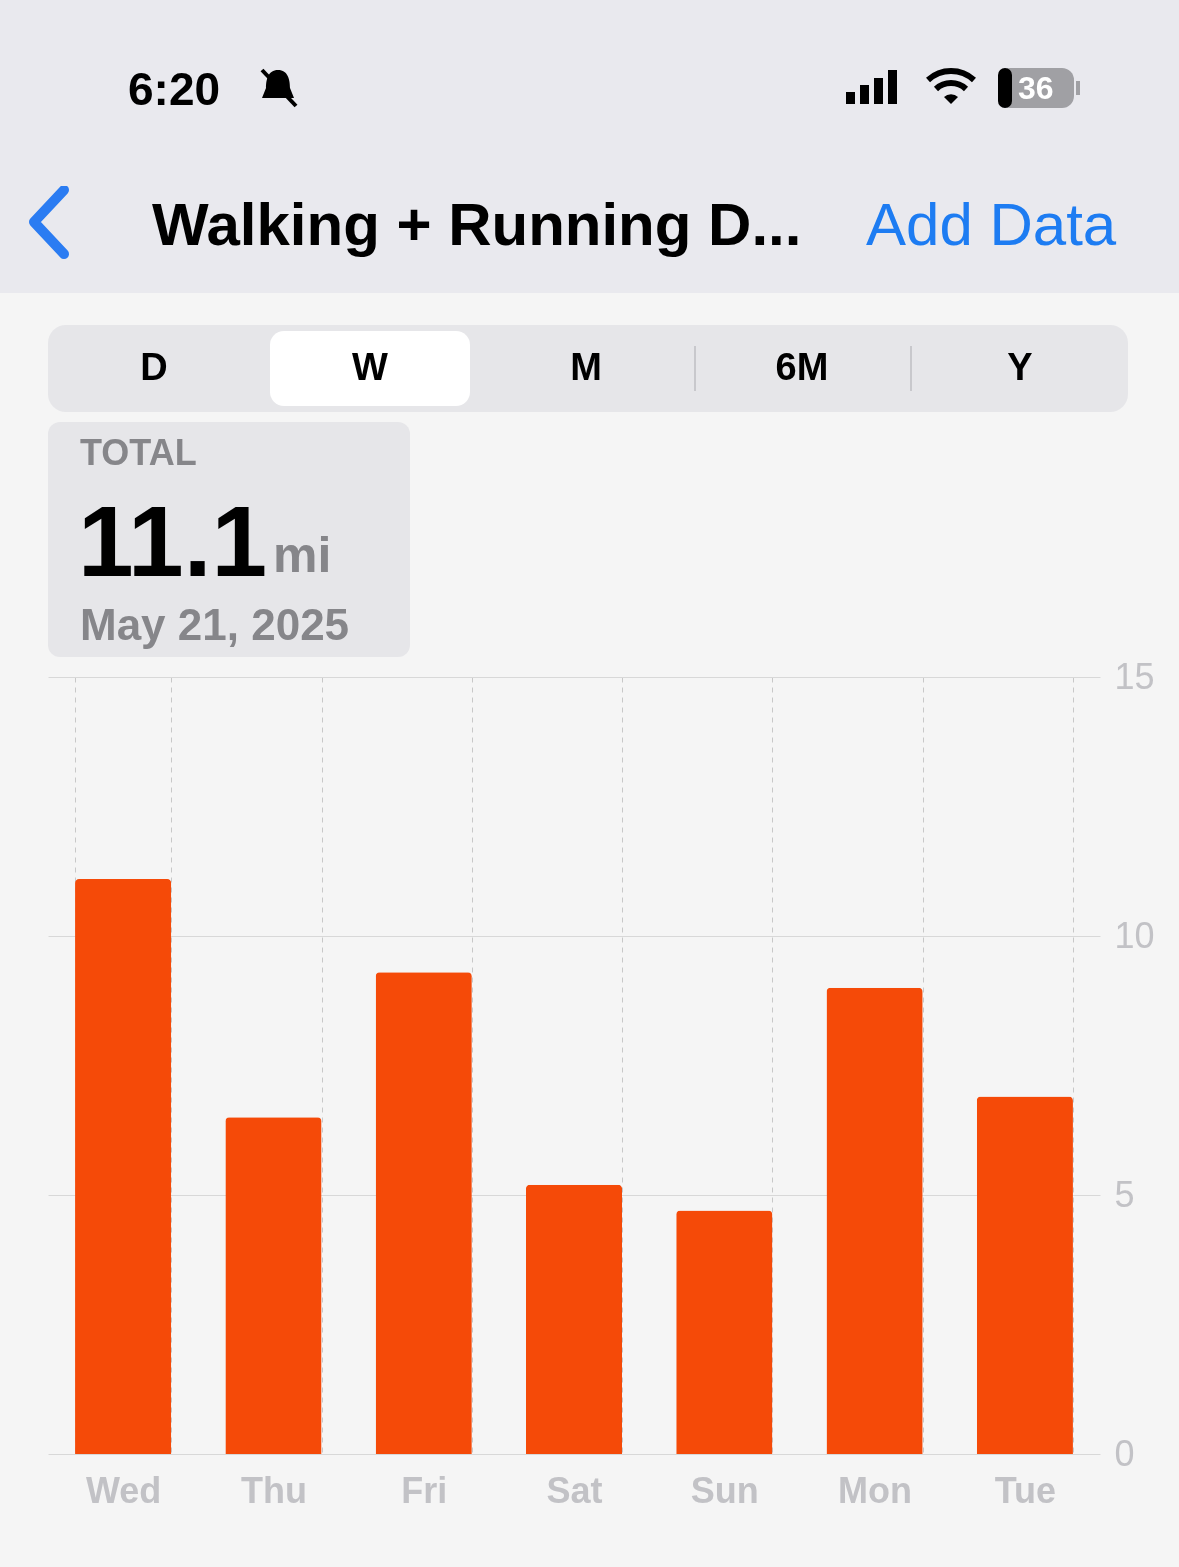  What do you see at coordinates (174, 89) in the screenshot?
I see `text: 6:20` at bounding box center [174, 89].